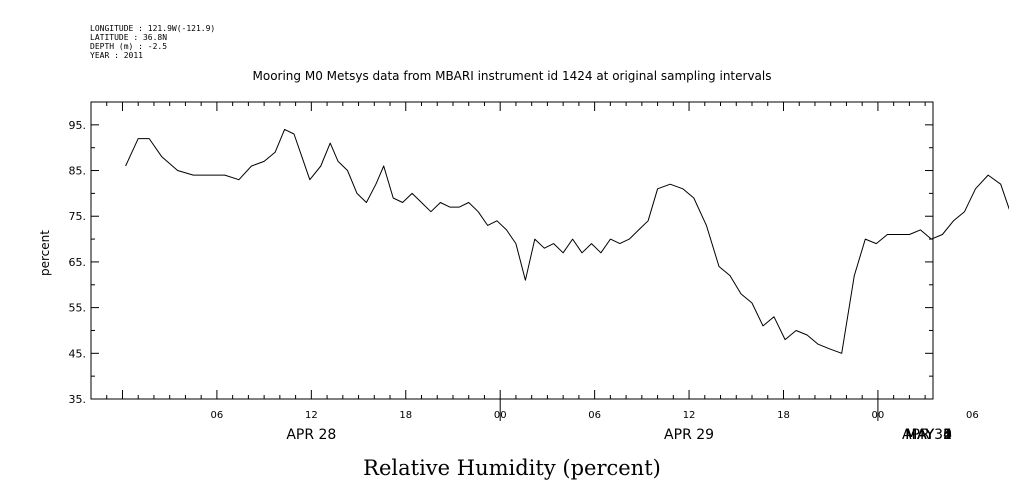 The width and height of the screenshot is (1009, 504). I want to click on meta-year: YEAR : 2011, so click(116, 55).